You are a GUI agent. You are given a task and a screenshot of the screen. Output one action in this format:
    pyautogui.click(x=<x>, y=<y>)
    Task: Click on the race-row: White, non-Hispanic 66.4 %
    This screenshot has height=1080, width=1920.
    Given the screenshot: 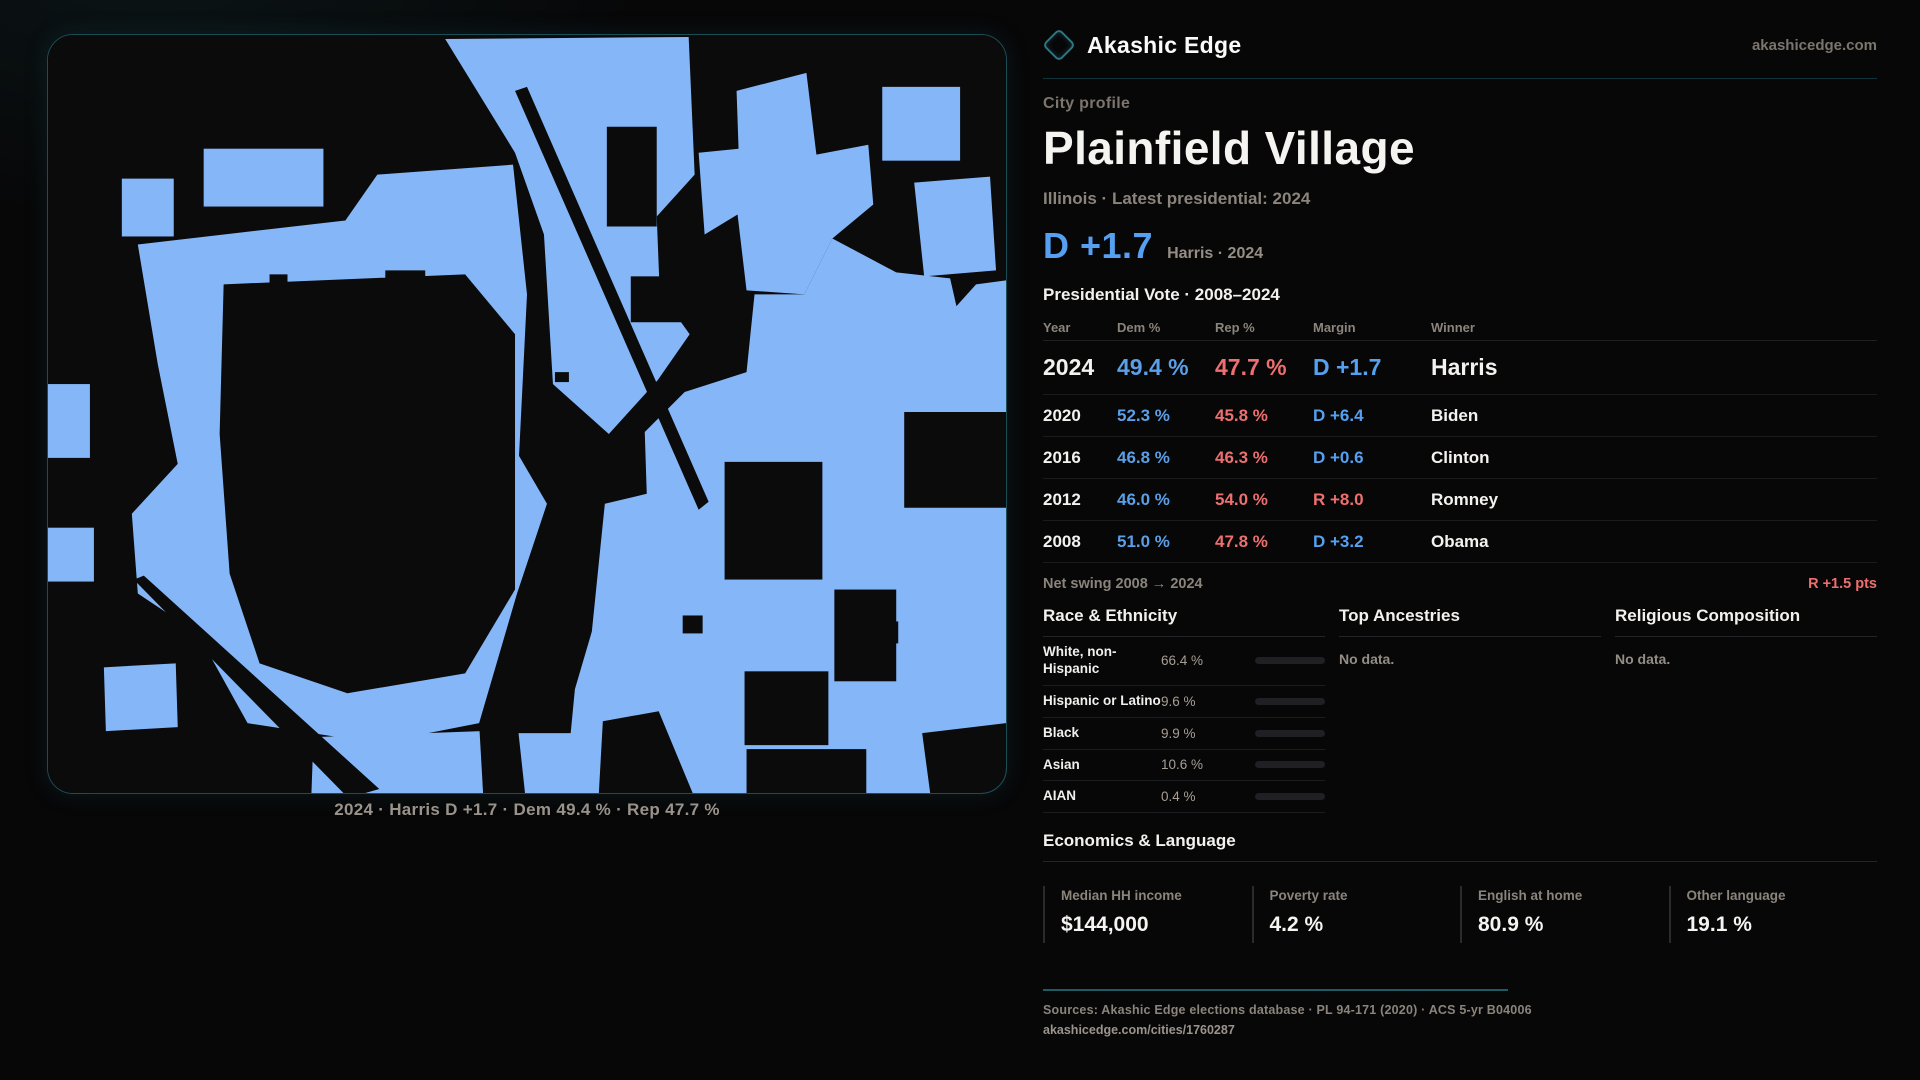 What is the action you would take?
    pyautogui.click(x=1184, y=661)
    